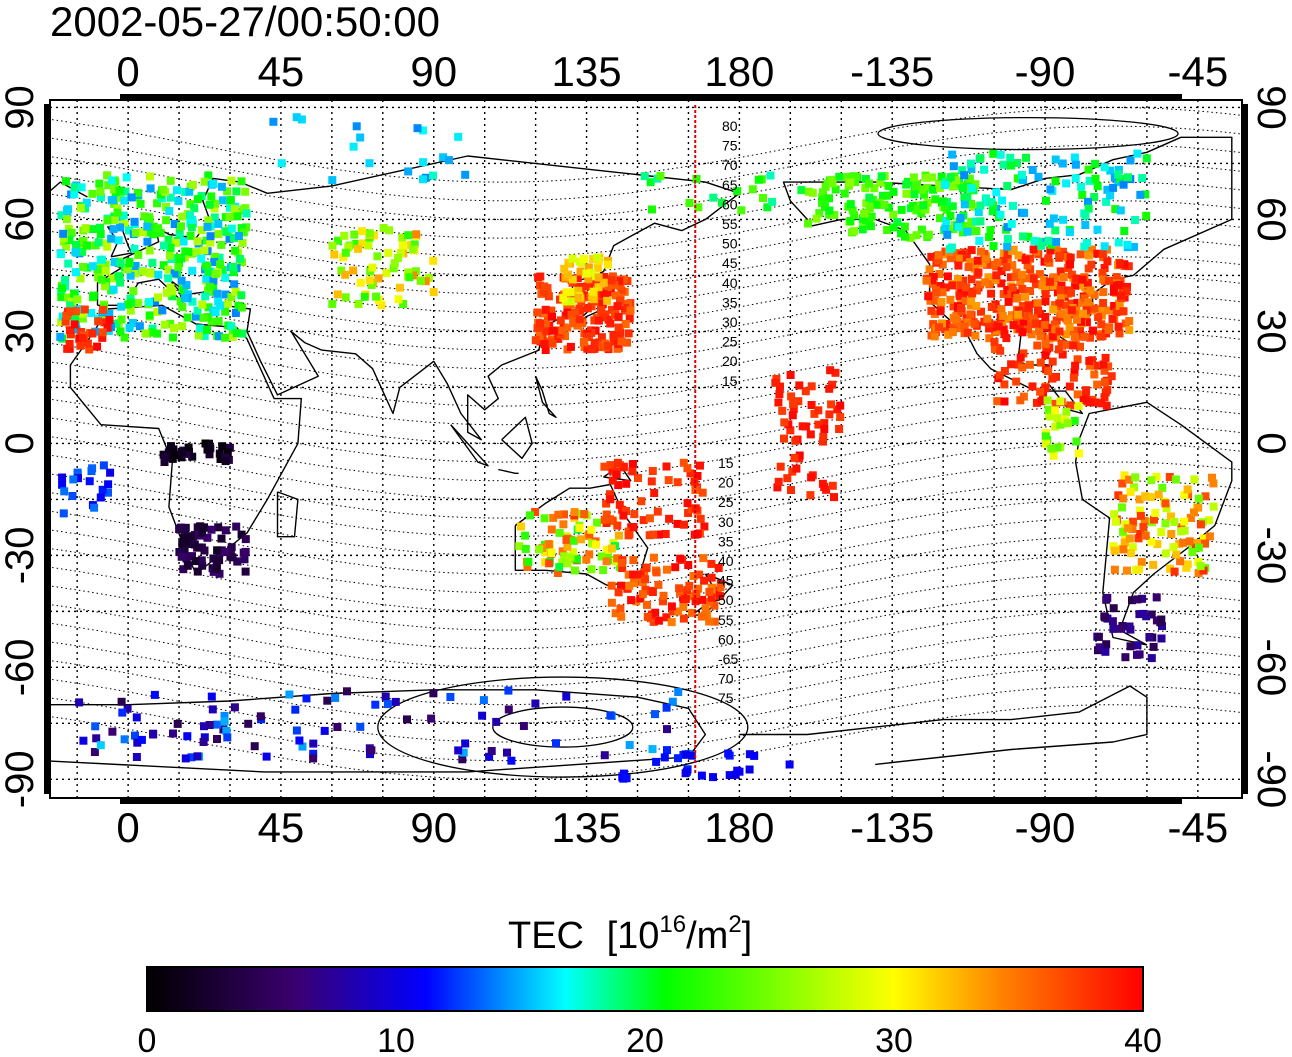  What do you see at coordinates (433, 827) in the screenshot?
I see `x-tick-label-bottom: 90` at bounding box center [433, 827].